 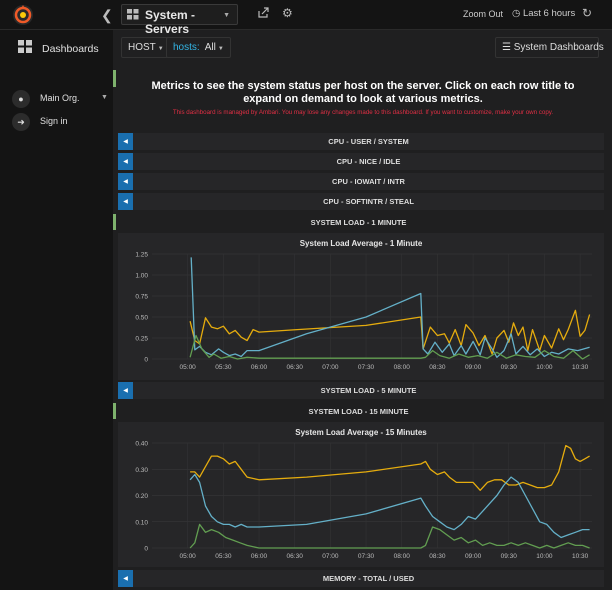 What do you see at coordinates (368, 201) in the screenshot?
I see `row-title: CPU - SOFTINTR / STEAL` at bounding box center [368, 201].